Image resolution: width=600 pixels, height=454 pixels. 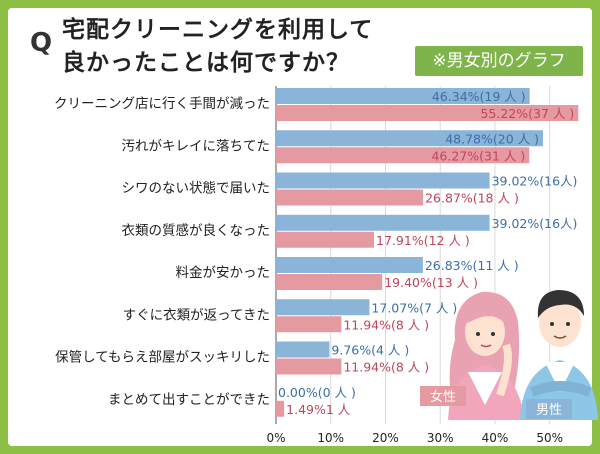 I want to click on data-label-male: 46.34%(19 人 ), so click(x=479, y=96).